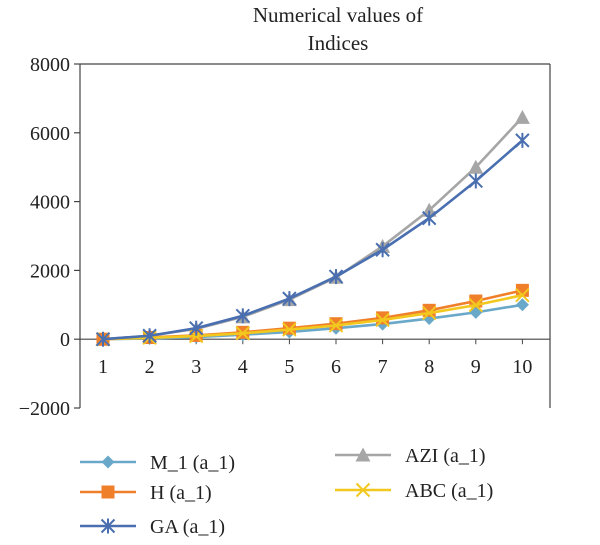  I want to click on y-tick-label: 0, so click(65, 340).